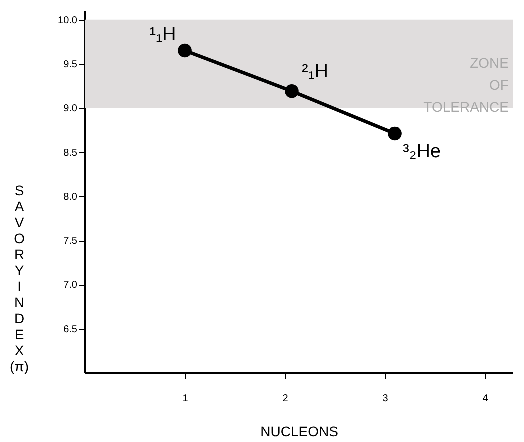  What do you see at coordinates (19, 278) in the screenshot?
I see `text: SAVORY INDEX (π)` at bounding box center [19, 278].